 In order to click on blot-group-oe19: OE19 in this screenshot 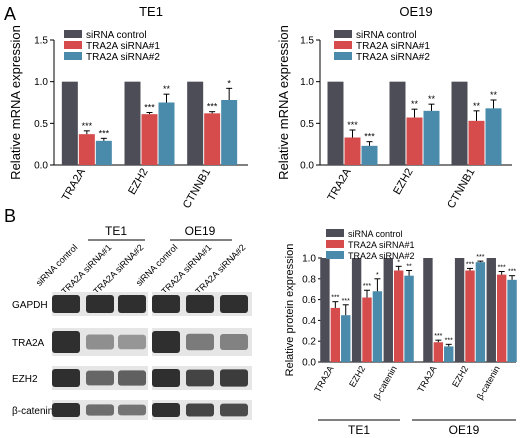, I will do `click(200, 231)`.